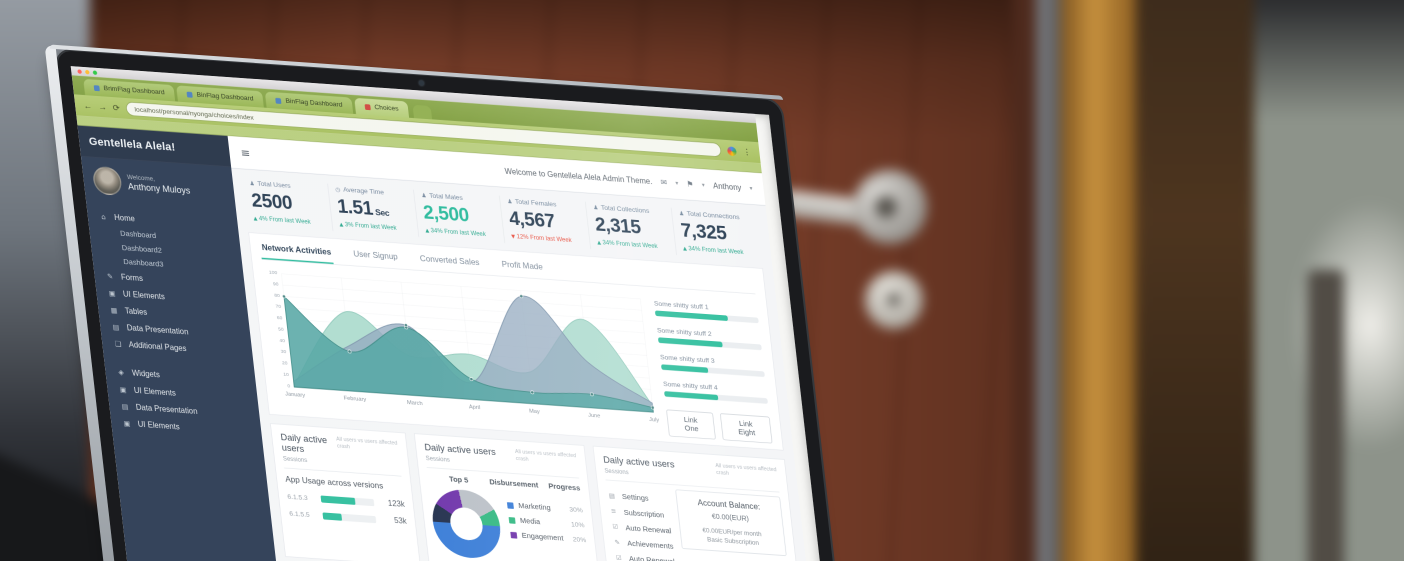  What do you see at coordinates (194, 113) in the screenshot?
I see `url-text: localhost/personal/nyonga/choices/index` at bounding box center [194, 113].